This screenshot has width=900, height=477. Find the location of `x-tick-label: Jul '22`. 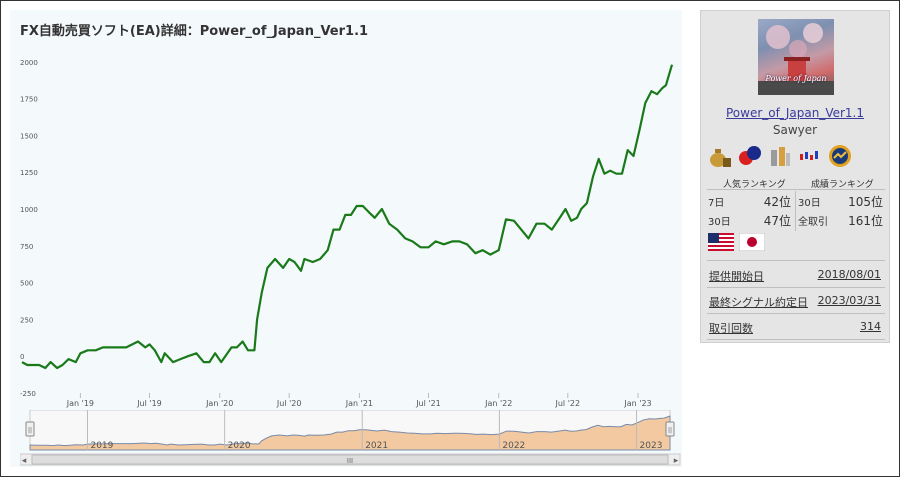

x-tick-label: Jul '22 is located at coordinates (568, 403).